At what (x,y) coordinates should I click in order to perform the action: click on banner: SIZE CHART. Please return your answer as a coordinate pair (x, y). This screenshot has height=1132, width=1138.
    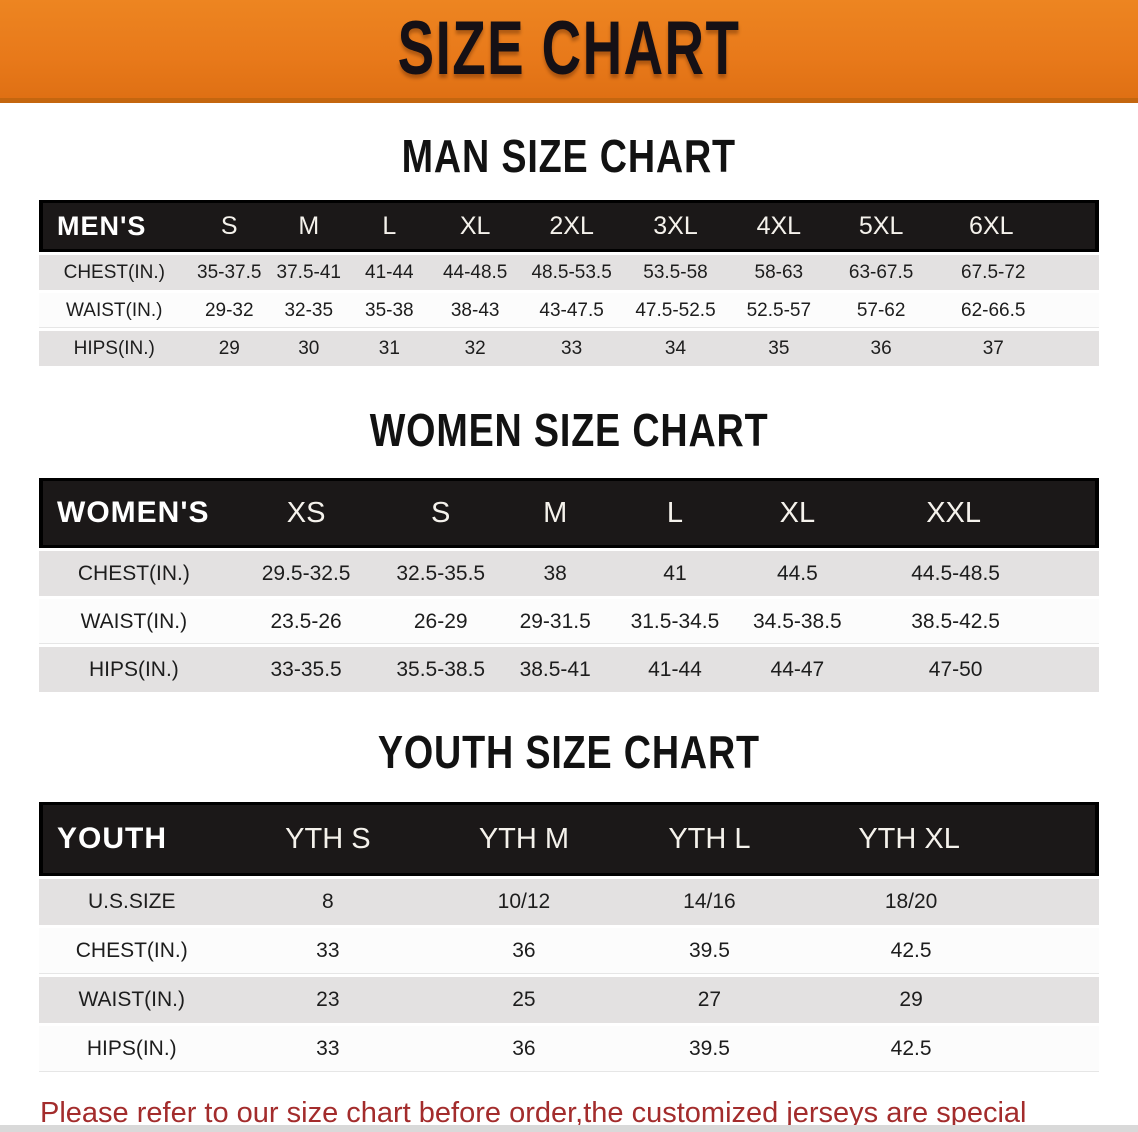
    Looking at the image, I should click on (569, 51).